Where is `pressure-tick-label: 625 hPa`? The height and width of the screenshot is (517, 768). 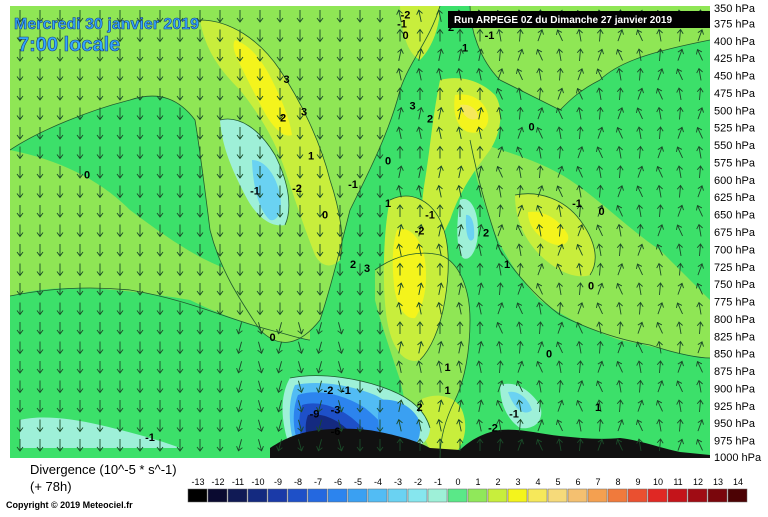 pressure-tick-label: 625 hPa is located at coordinates (735, 198).